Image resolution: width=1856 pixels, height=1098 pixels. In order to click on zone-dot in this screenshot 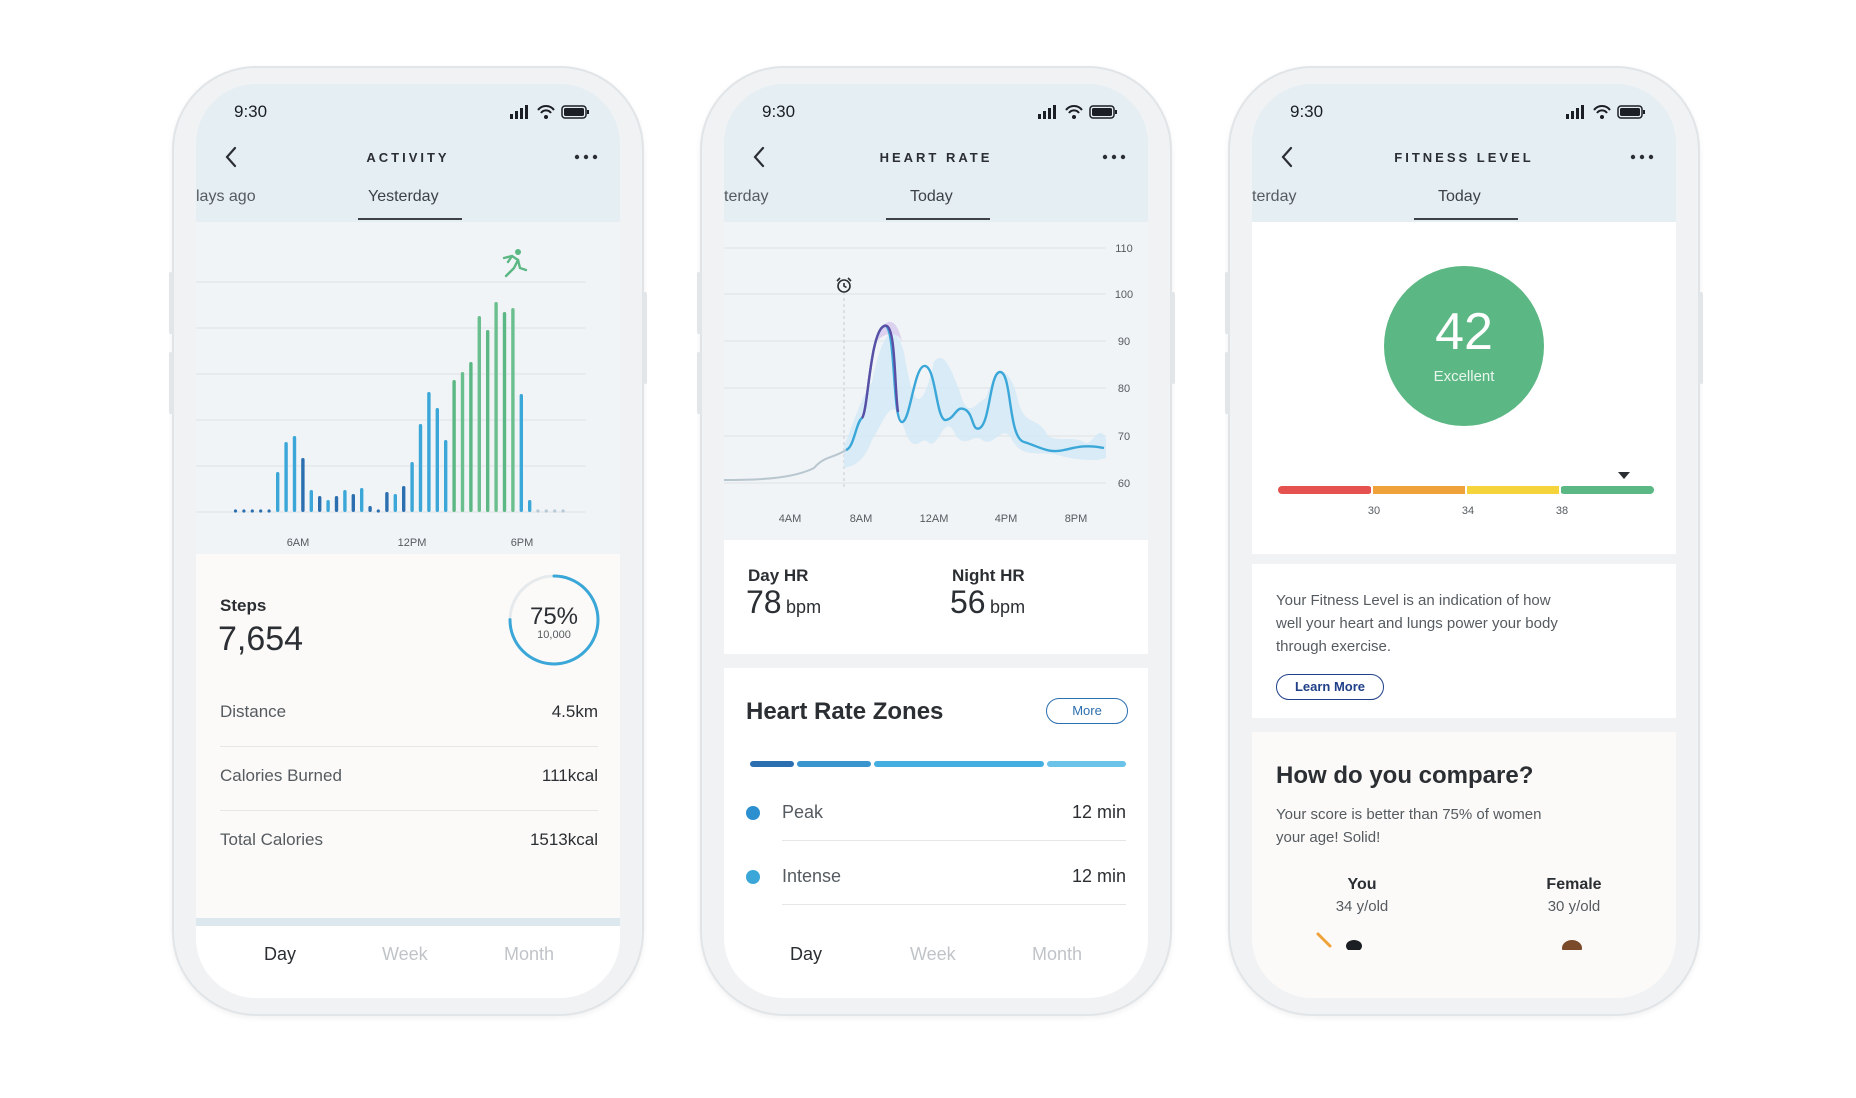, I will do `click(753, 813)`.